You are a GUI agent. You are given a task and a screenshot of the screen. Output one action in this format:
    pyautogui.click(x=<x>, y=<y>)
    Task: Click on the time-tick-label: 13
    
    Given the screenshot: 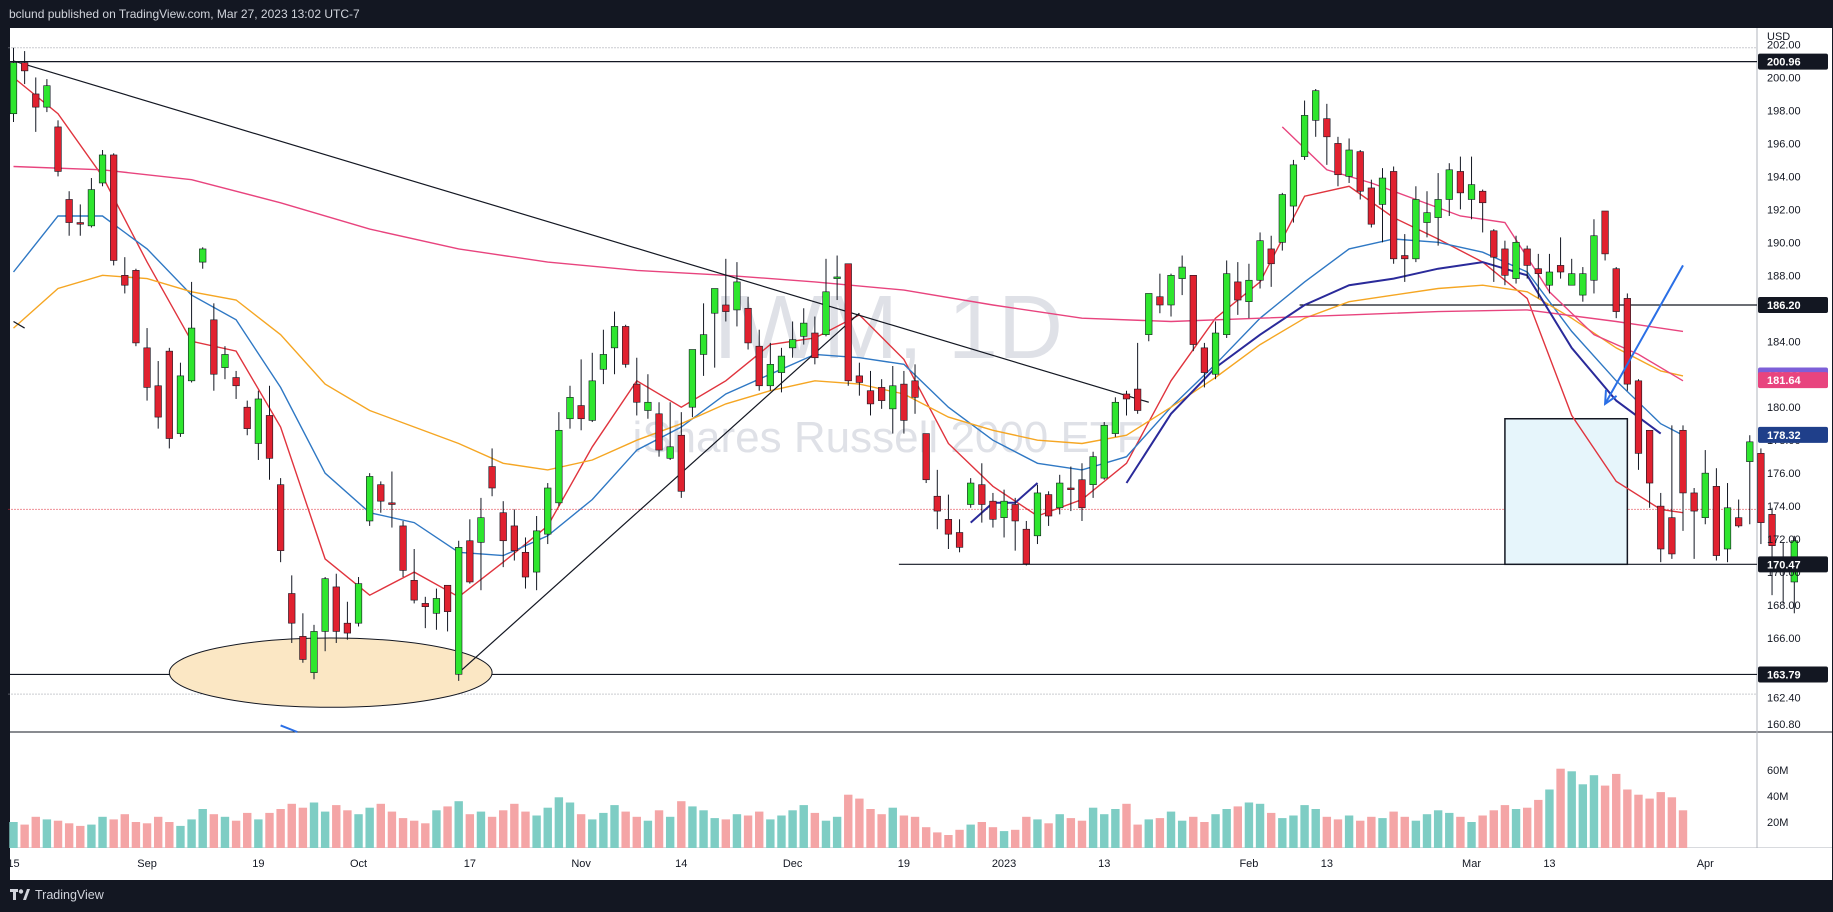 What is the action you would take?
    pyautogui.click(x=1104, y=864)
    